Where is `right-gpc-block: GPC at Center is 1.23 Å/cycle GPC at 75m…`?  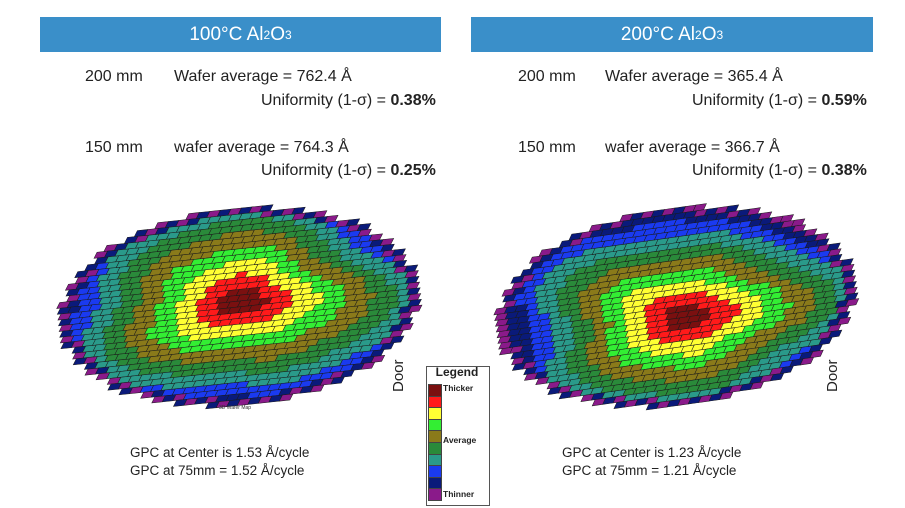 right-gpc-block: GPC at Center is 1.23 Å/cycle GPC at 75m… is located at coordinates (651, 462).